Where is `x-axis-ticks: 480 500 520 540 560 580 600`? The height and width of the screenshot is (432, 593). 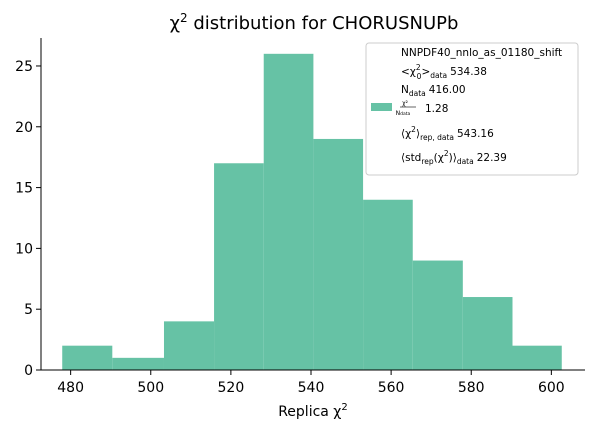 x-axis-ticks: 480 500 520 540 560 580 600 is located at coordinates (311, 383).